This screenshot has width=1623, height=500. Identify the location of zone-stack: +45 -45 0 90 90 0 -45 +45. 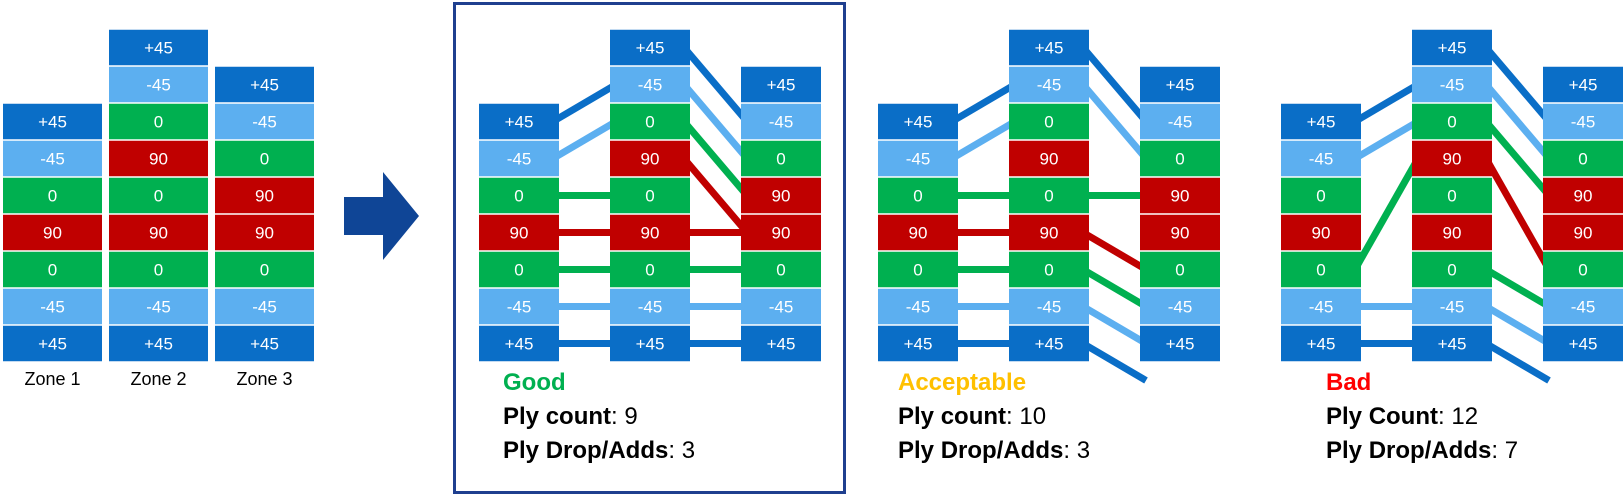
(1583, 214).